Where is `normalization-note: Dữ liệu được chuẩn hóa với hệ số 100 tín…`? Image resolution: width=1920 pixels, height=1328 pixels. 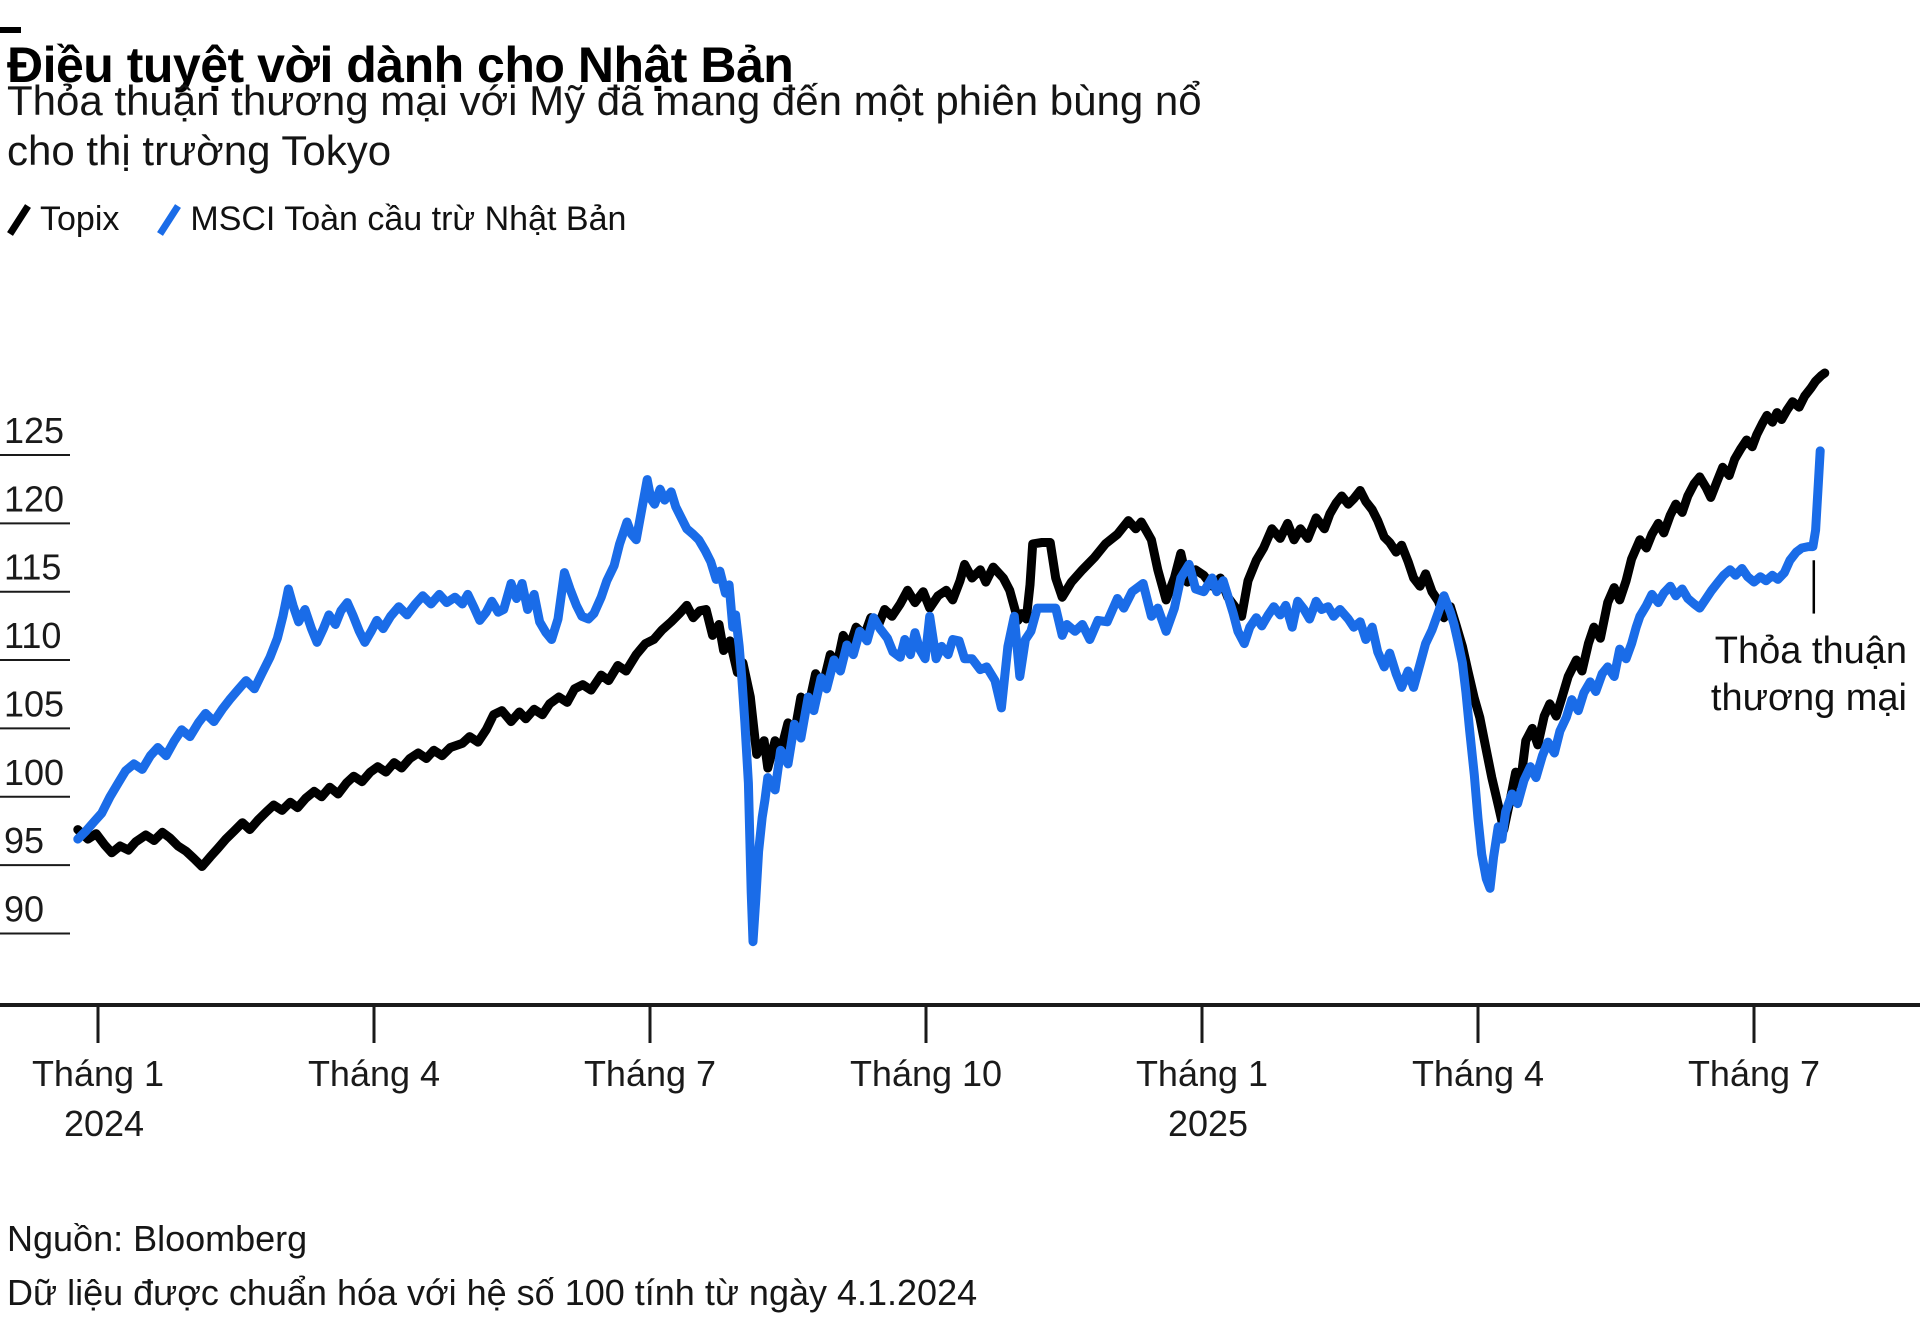
normalization-note: Dữ liệu được chuẩn hóa với hệ số 100 tín… is located at coordinates (492, 1292).